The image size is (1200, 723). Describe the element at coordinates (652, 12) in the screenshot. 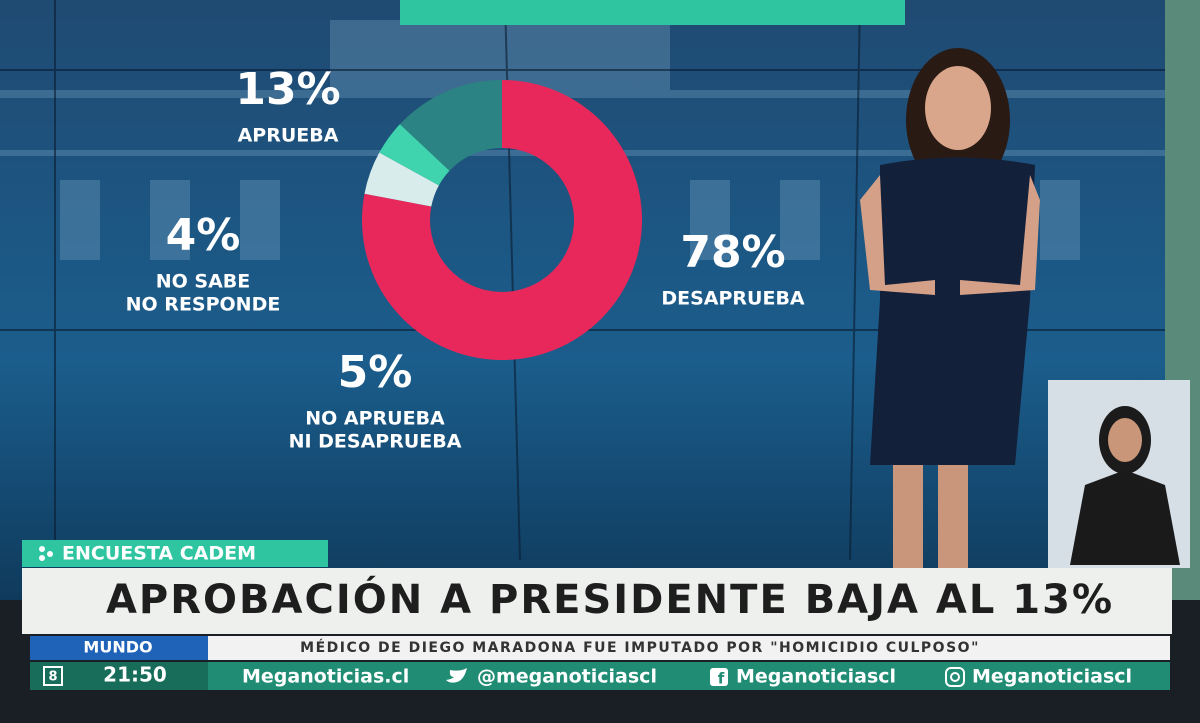

I see `title-banner-edge` at that location.